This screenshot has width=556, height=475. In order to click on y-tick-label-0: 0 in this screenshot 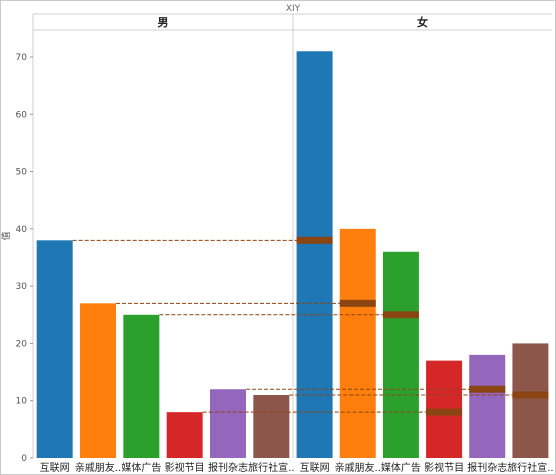, I will do `click(24, 459)`.